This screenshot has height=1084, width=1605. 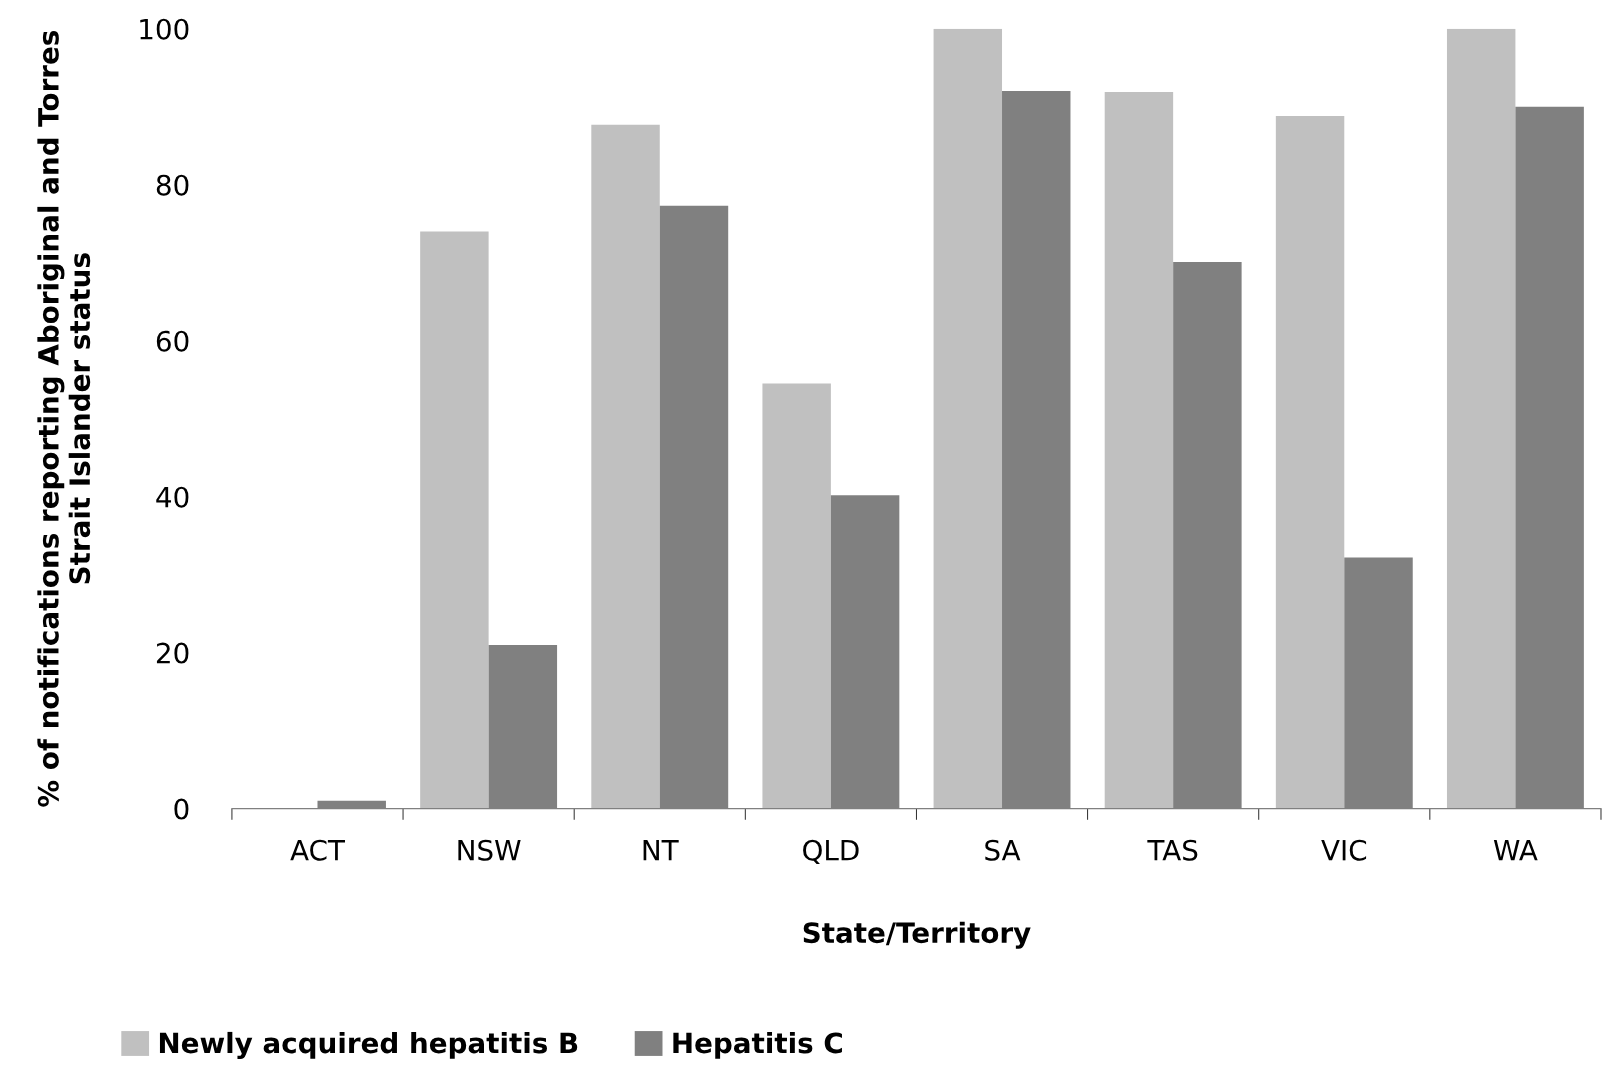 What do you see at coordinates (181, 809) in the screenshot?
I see `y-tick-label: 0` at bounding box center [181, 809].